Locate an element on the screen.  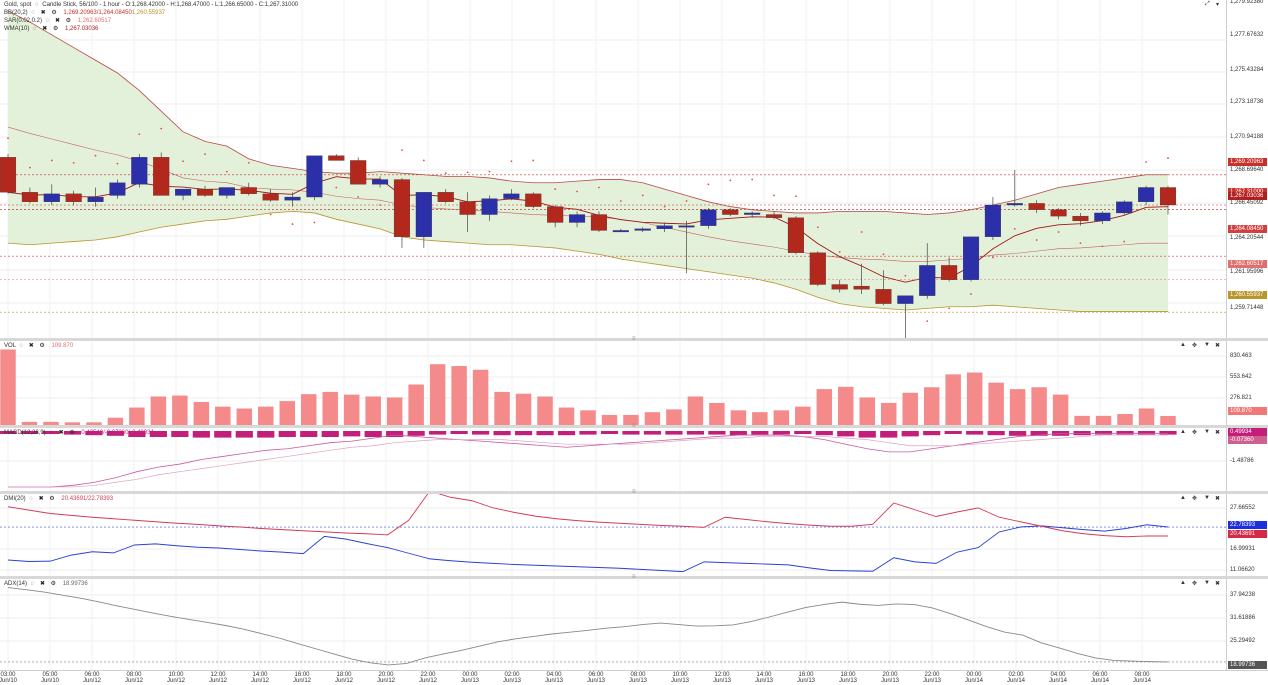
dmi-chart is located at coordinates (613, 535).